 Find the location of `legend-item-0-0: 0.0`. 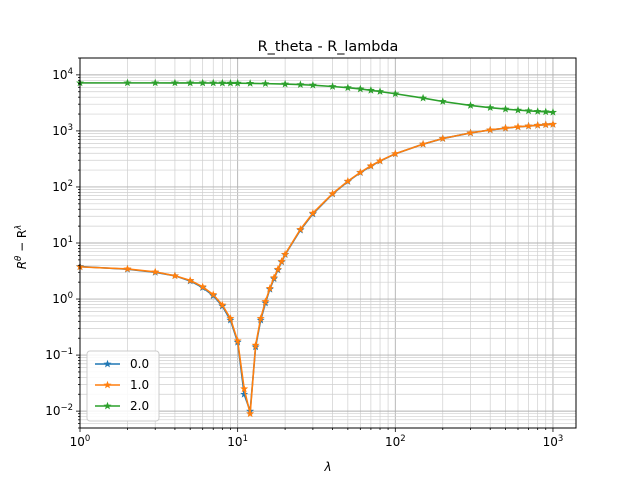

legend-item-0-0: 0.0 is located at coordinates (122, 364).